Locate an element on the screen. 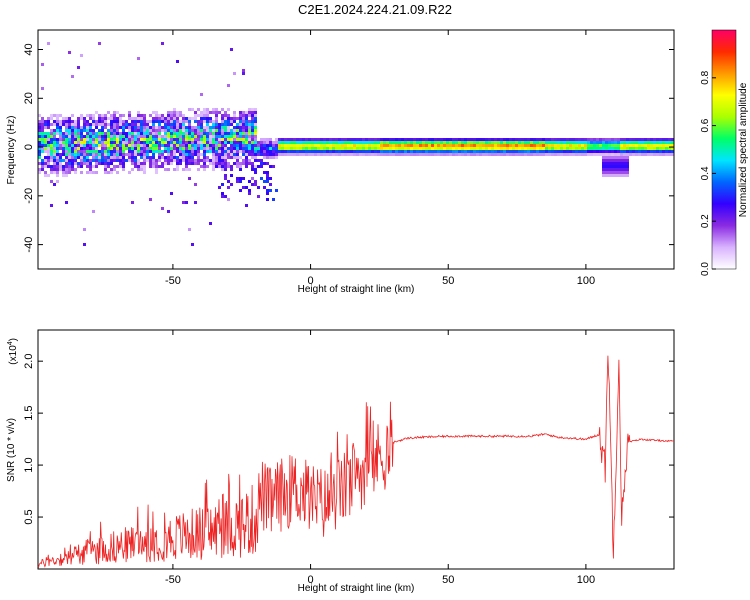 The width and height of the screenshot is (750, 600). spectrogram-y-tick-label: 20 is located at coordinates (29, 98).